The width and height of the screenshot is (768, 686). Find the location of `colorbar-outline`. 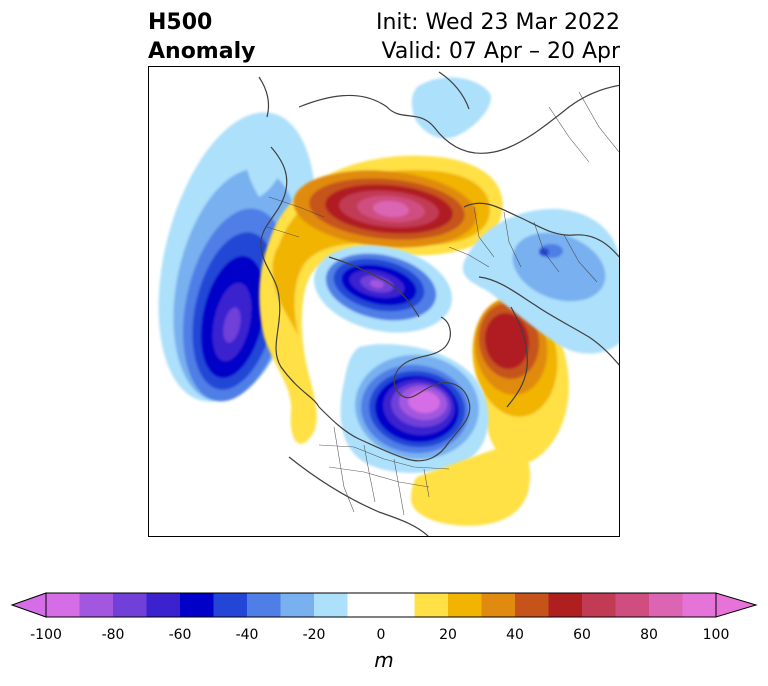

colorbar-outline is located at coordinates (381, 605).